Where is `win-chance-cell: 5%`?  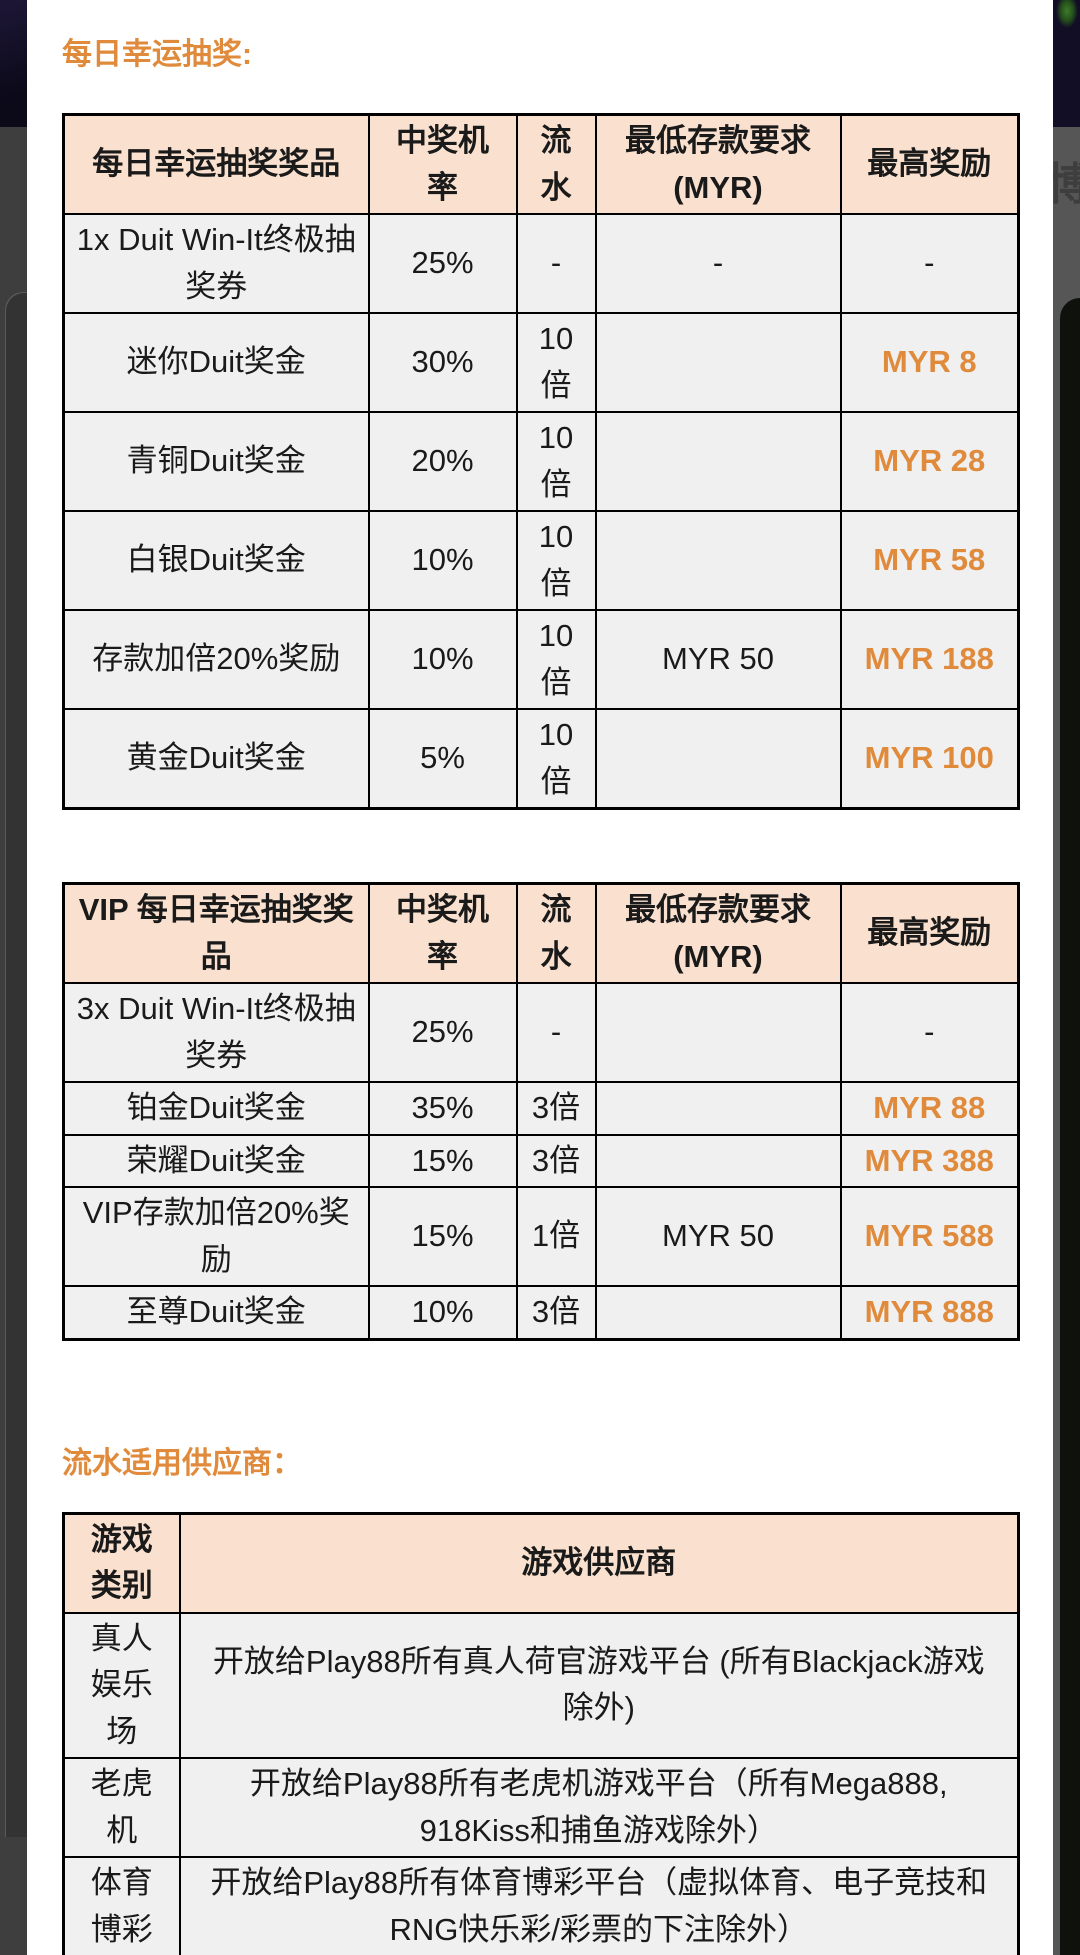 win-chance-cell: 5% is located at coordinates (442, 759).